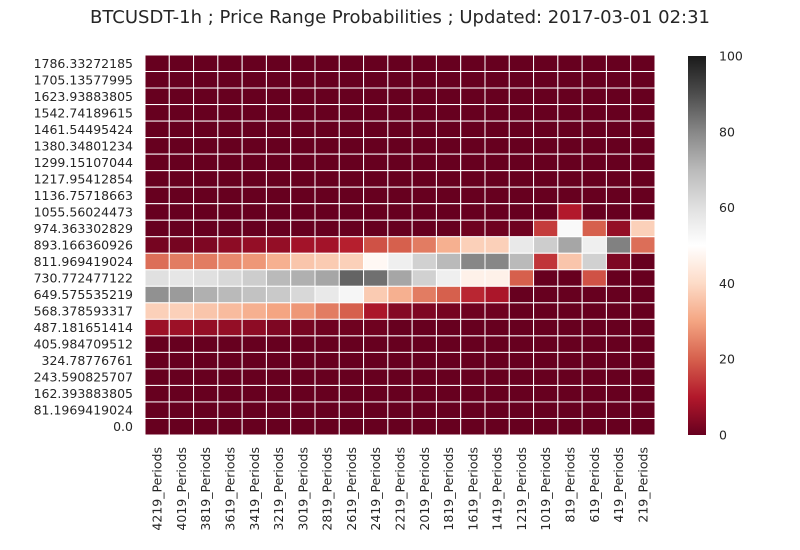 This screenshot has width=800, height=550. I want to click on x-tick-label: 1219_Periods, so click(521, 489).